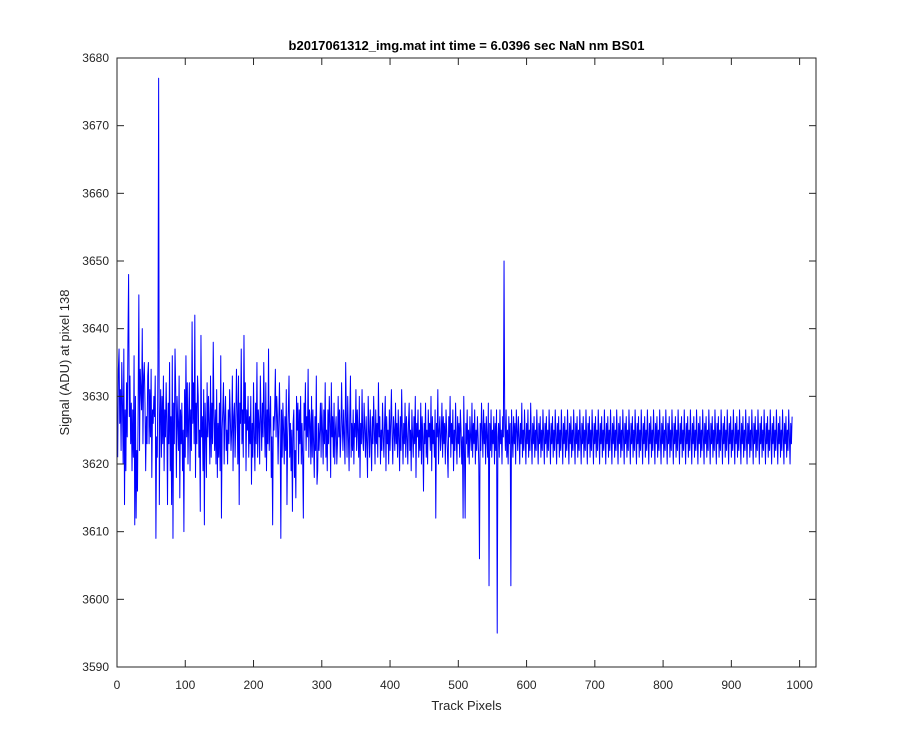 The height and width of the screenshot is (750, 900). I want to click on x-tick-label: 100, so click(185, 685).